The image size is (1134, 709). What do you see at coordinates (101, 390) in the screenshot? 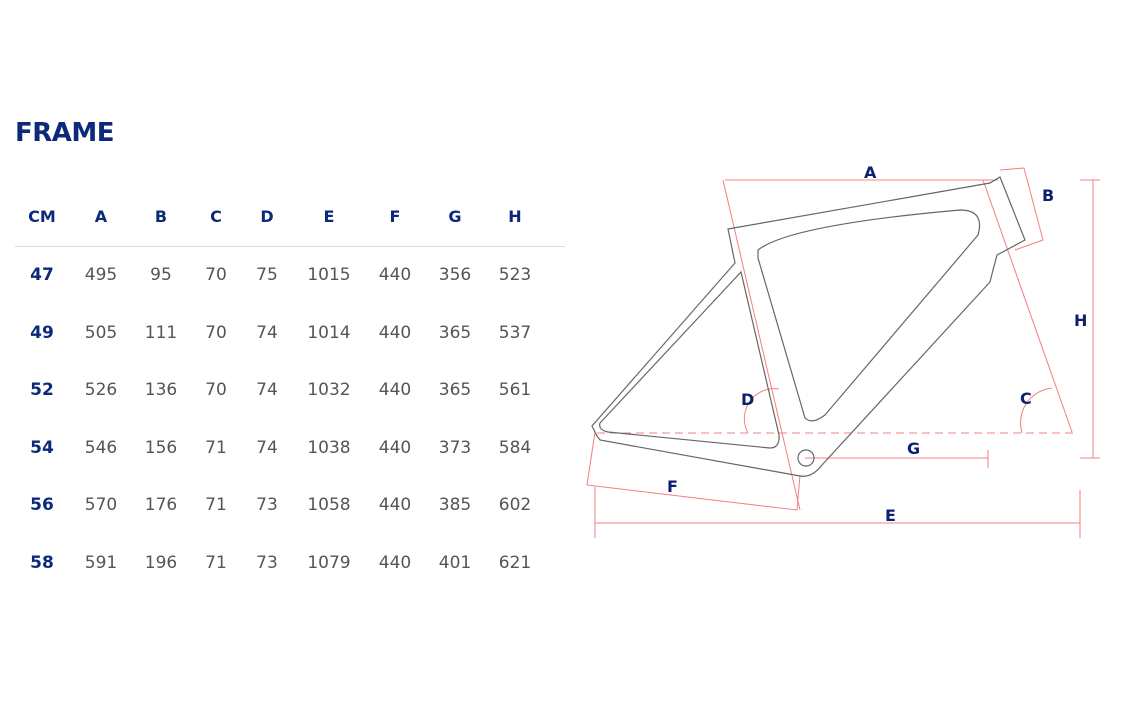
I see `table-cell: 526` at bounding box center [101, 390].